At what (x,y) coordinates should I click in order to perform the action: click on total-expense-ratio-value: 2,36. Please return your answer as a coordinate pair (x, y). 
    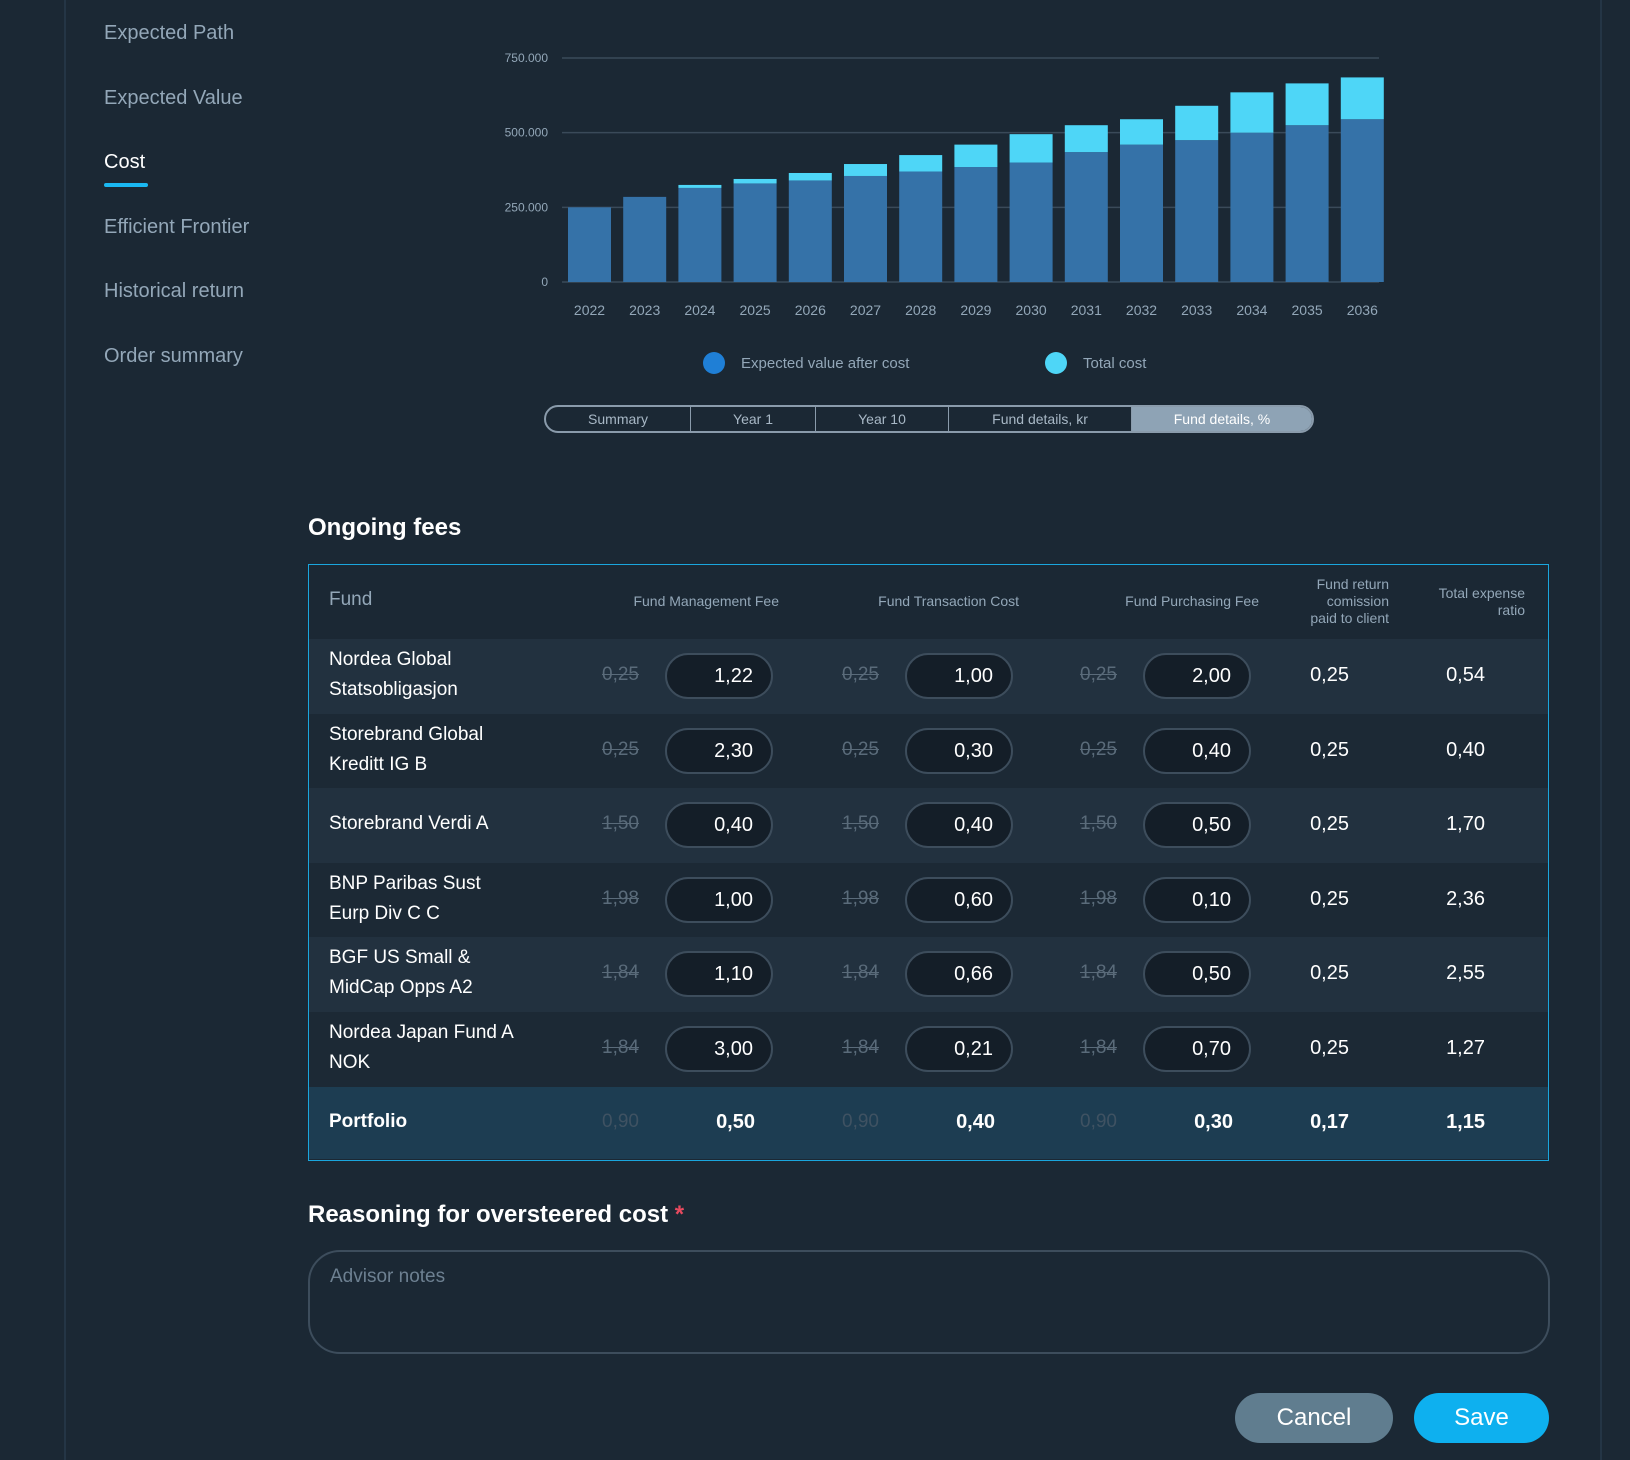
    Looking at the image, I should click on (1465, 898).